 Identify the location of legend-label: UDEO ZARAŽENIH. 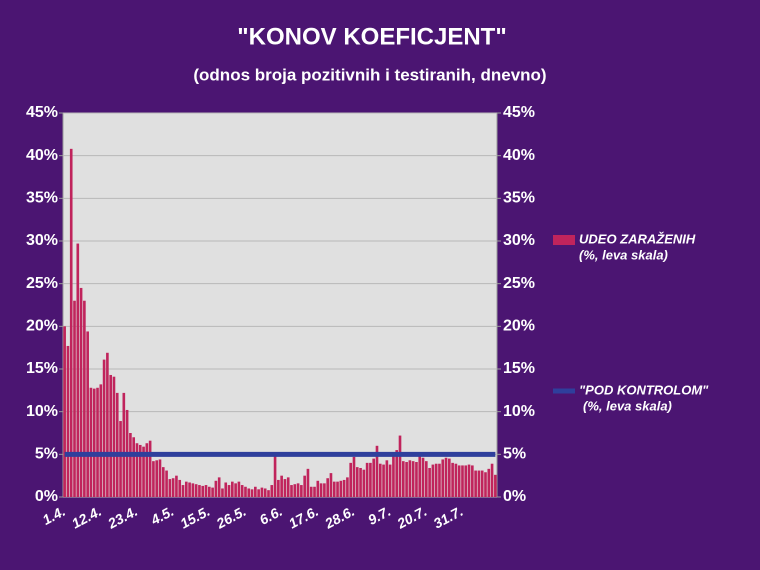
(637, 238).